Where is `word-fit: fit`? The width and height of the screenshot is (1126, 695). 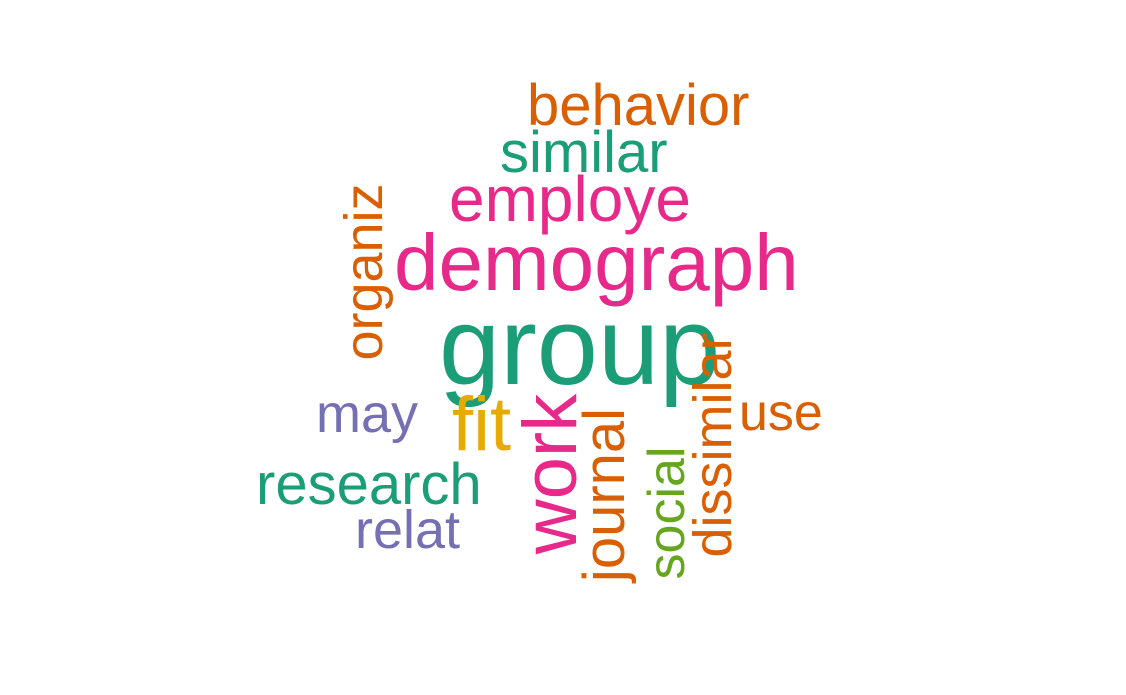 word-fit: fit is located at coordinates (482, 424).